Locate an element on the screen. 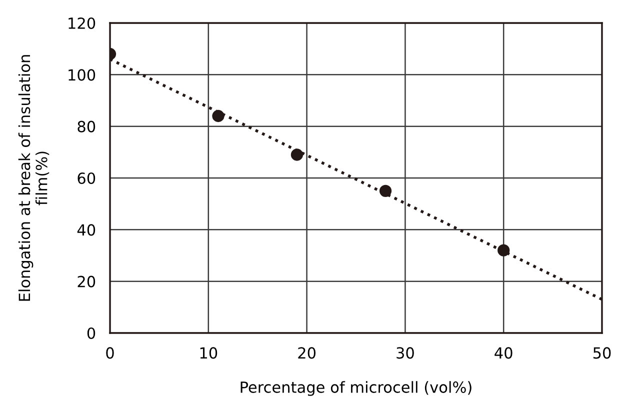  y-tick-label: 80 is located at coordinates (87, 126).